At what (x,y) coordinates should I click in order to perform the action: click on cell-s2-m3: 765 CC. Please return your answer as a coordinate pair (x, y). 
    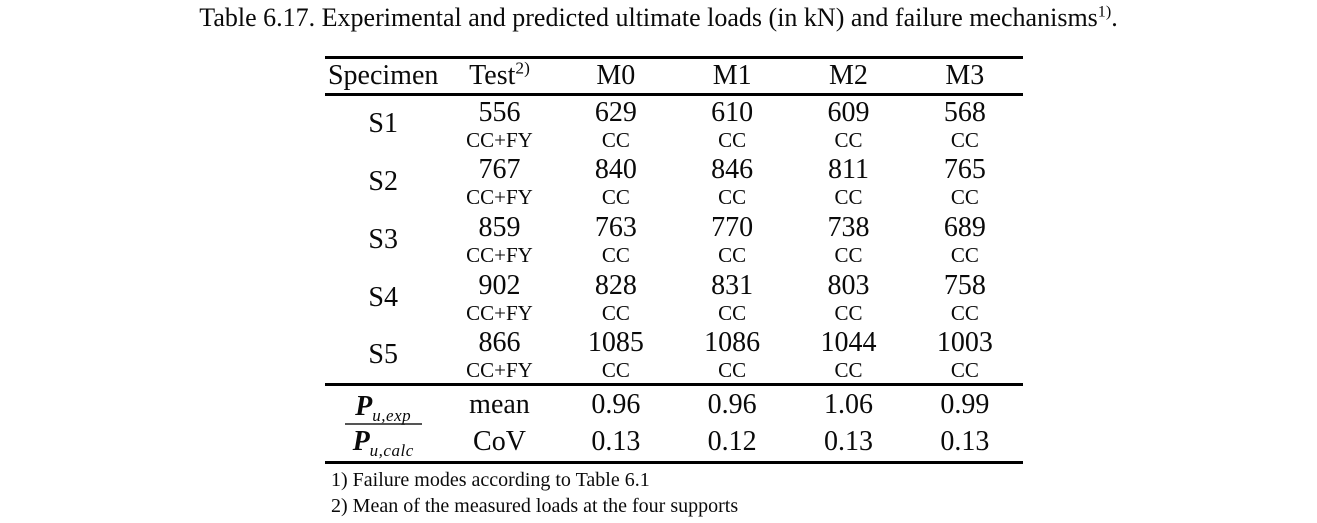
    Looking at the image, I should click on (965, 182).